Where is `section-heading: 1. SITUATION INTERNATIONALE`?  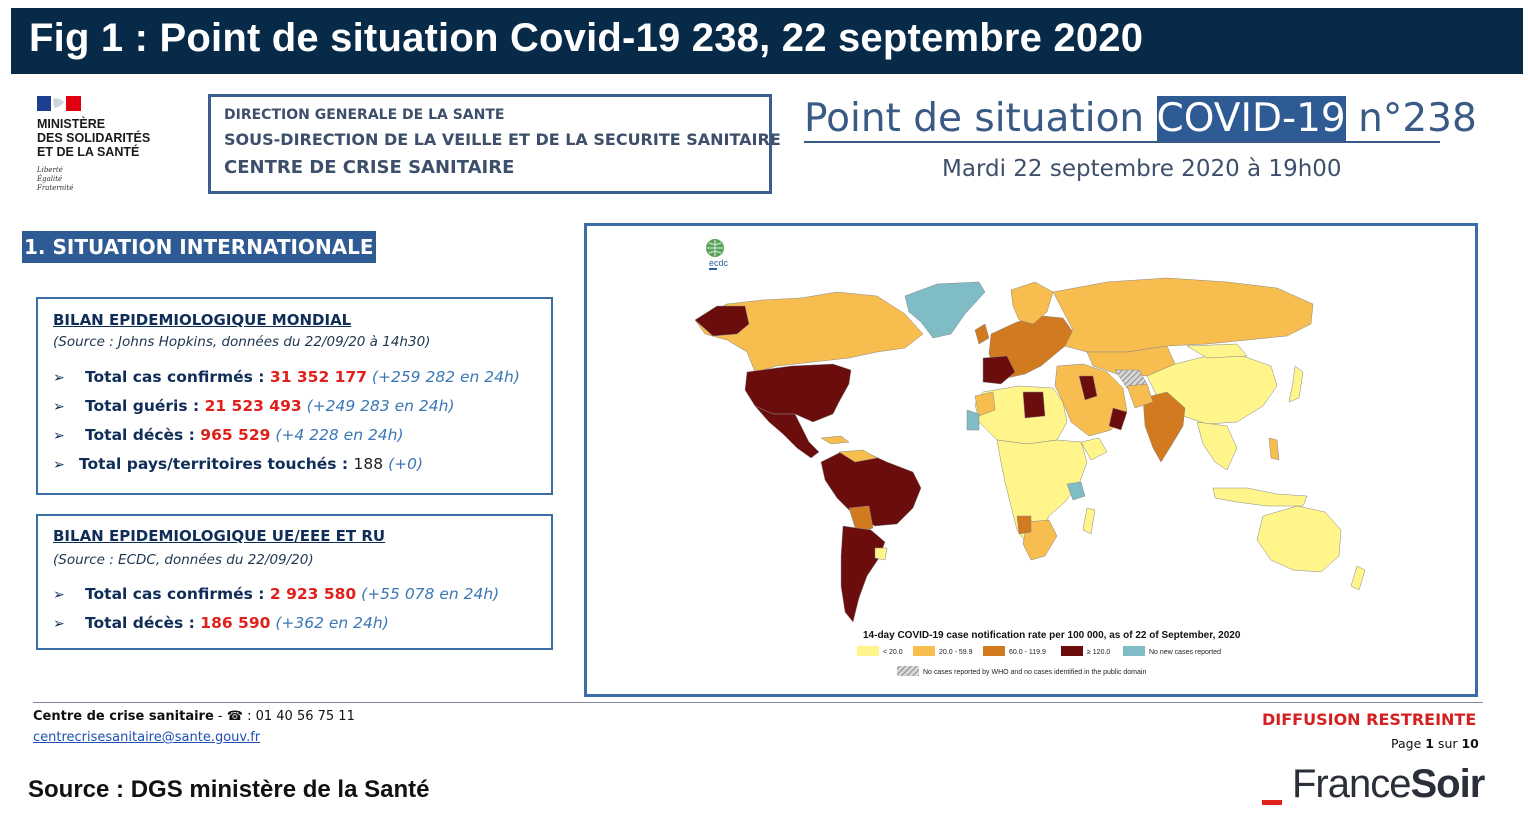 section-heading: 1. SITUATION INTERNATIONALE is located at coordinates (199, 247).